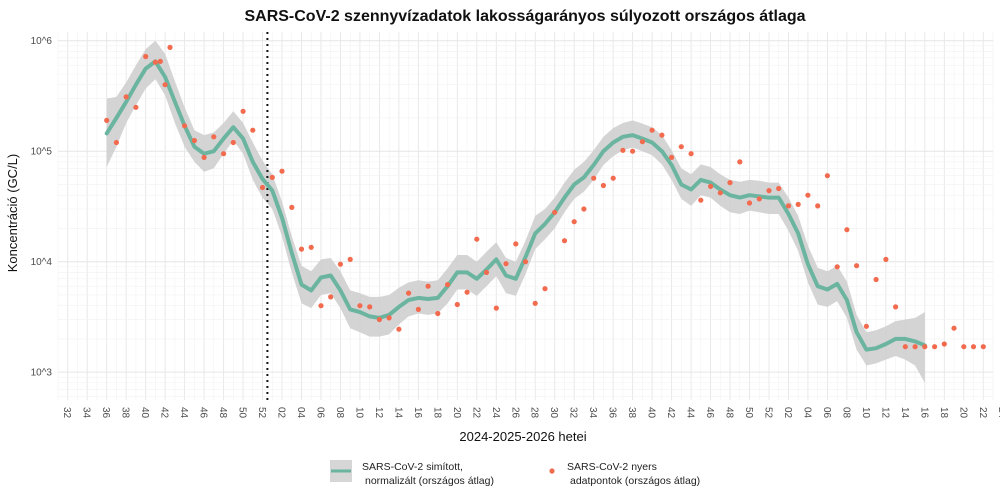  What do you see at coordinates (982, 413) in the screenshot?
I see `x-tick-label: 22` at bounding box center [982, 413].